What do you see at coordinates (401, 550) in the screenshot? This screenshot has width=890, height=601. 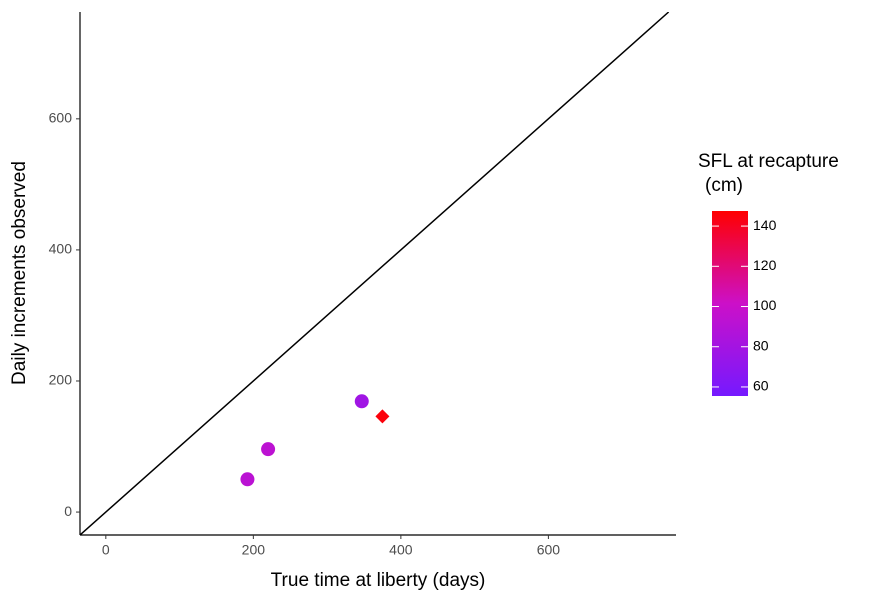 I see `x-tick-label: 400` at bounding box center [401, 550].